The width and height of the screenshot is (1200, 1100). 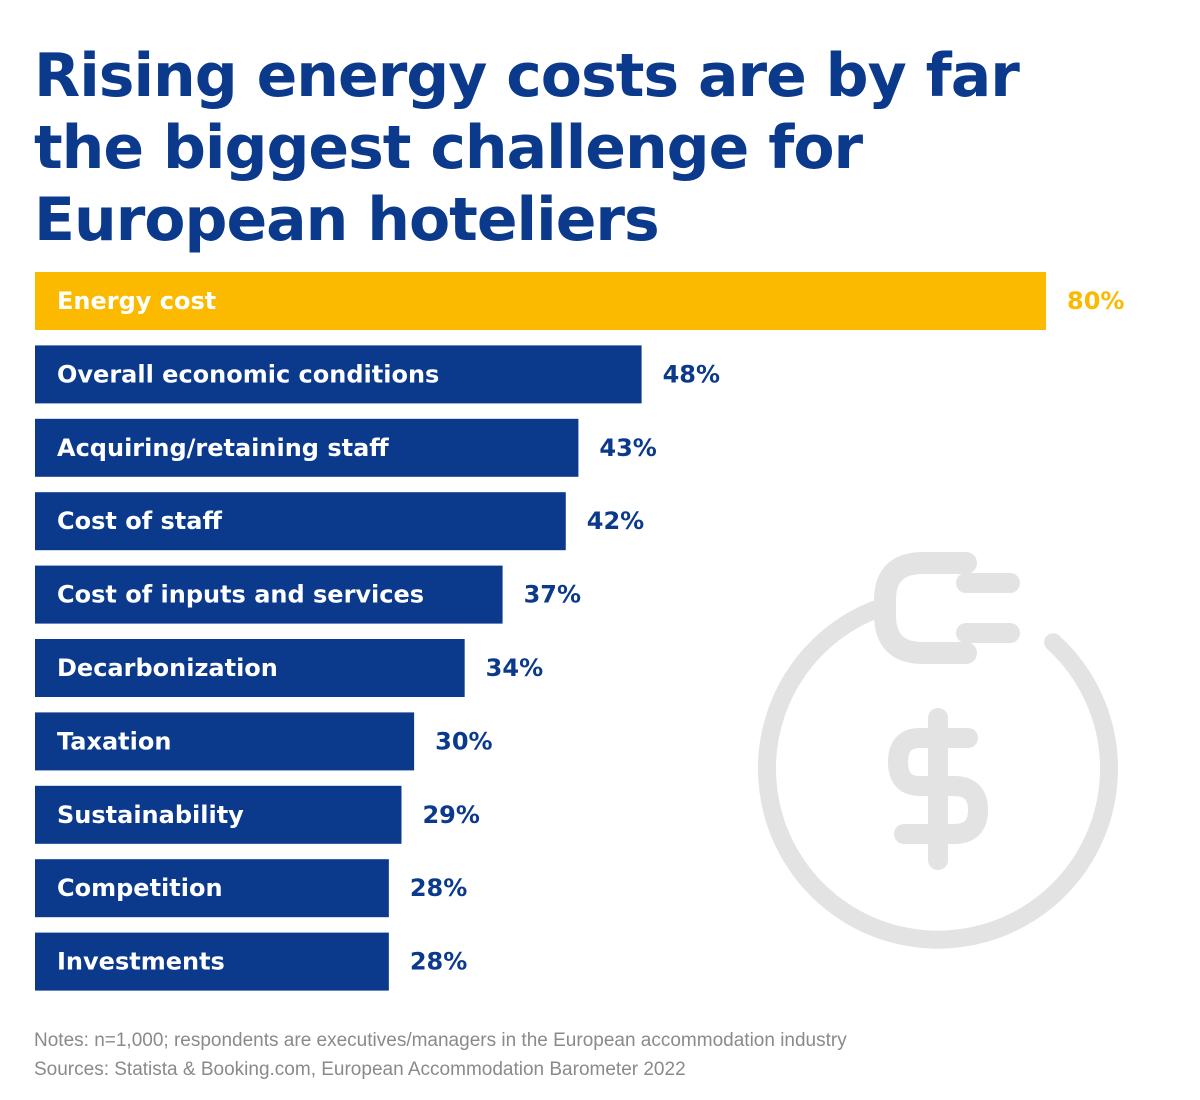 I want to click on value-label: 48%, so click(x=691, y=374).